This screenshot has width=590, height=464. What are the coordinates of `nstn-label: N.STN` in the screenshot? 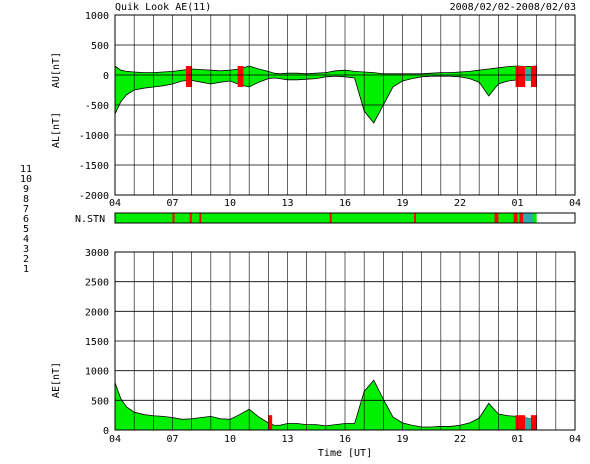 It's located at (90, 219).